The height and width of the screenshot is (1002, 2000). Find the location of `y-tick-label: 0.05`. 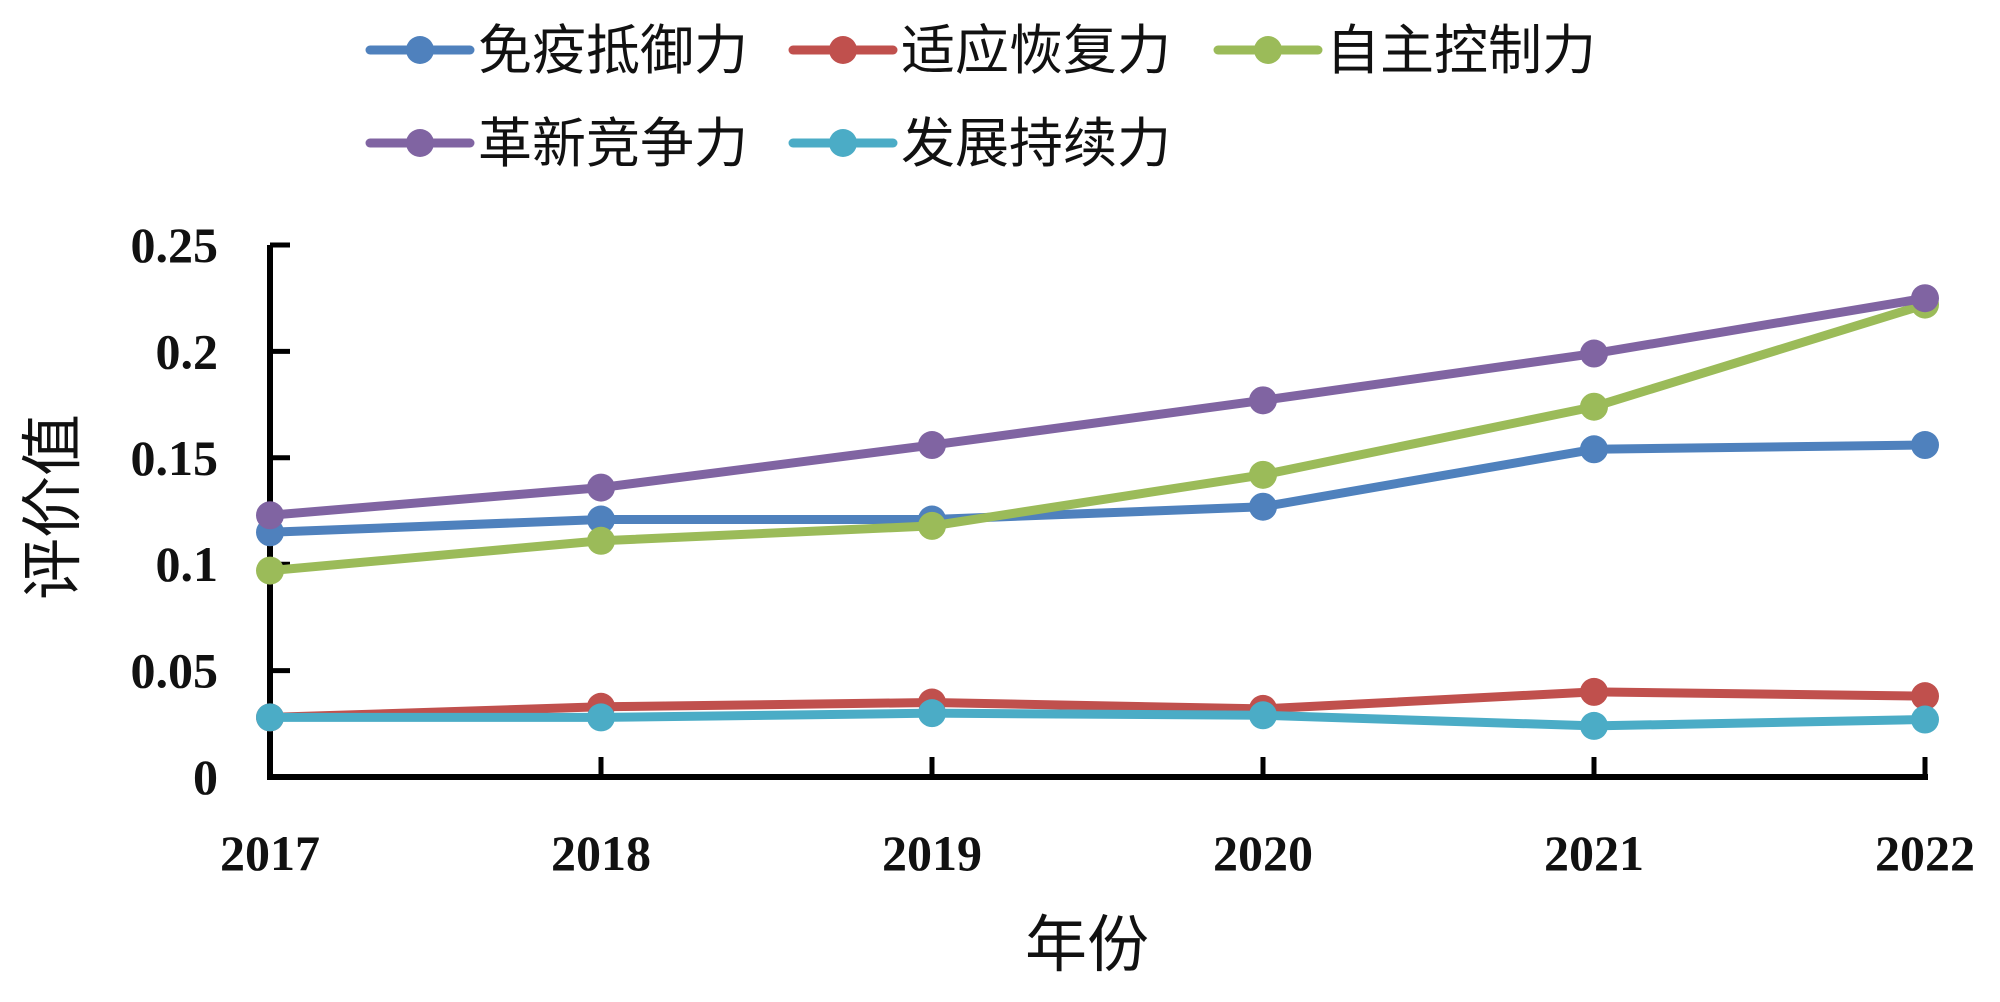

y-tick-label: 0.05 is located at coordinates (175, 671).